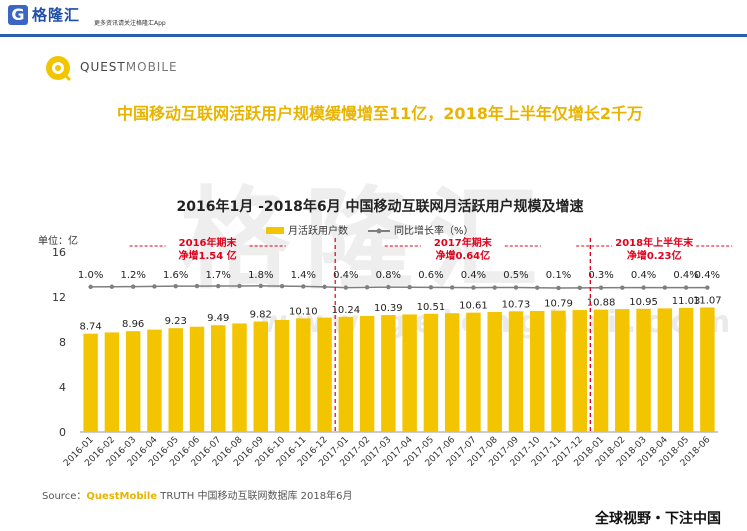  Describe the element at coordinates (388, 308) in the screenshot. I see `bar-value-label: 10.39` at that location.